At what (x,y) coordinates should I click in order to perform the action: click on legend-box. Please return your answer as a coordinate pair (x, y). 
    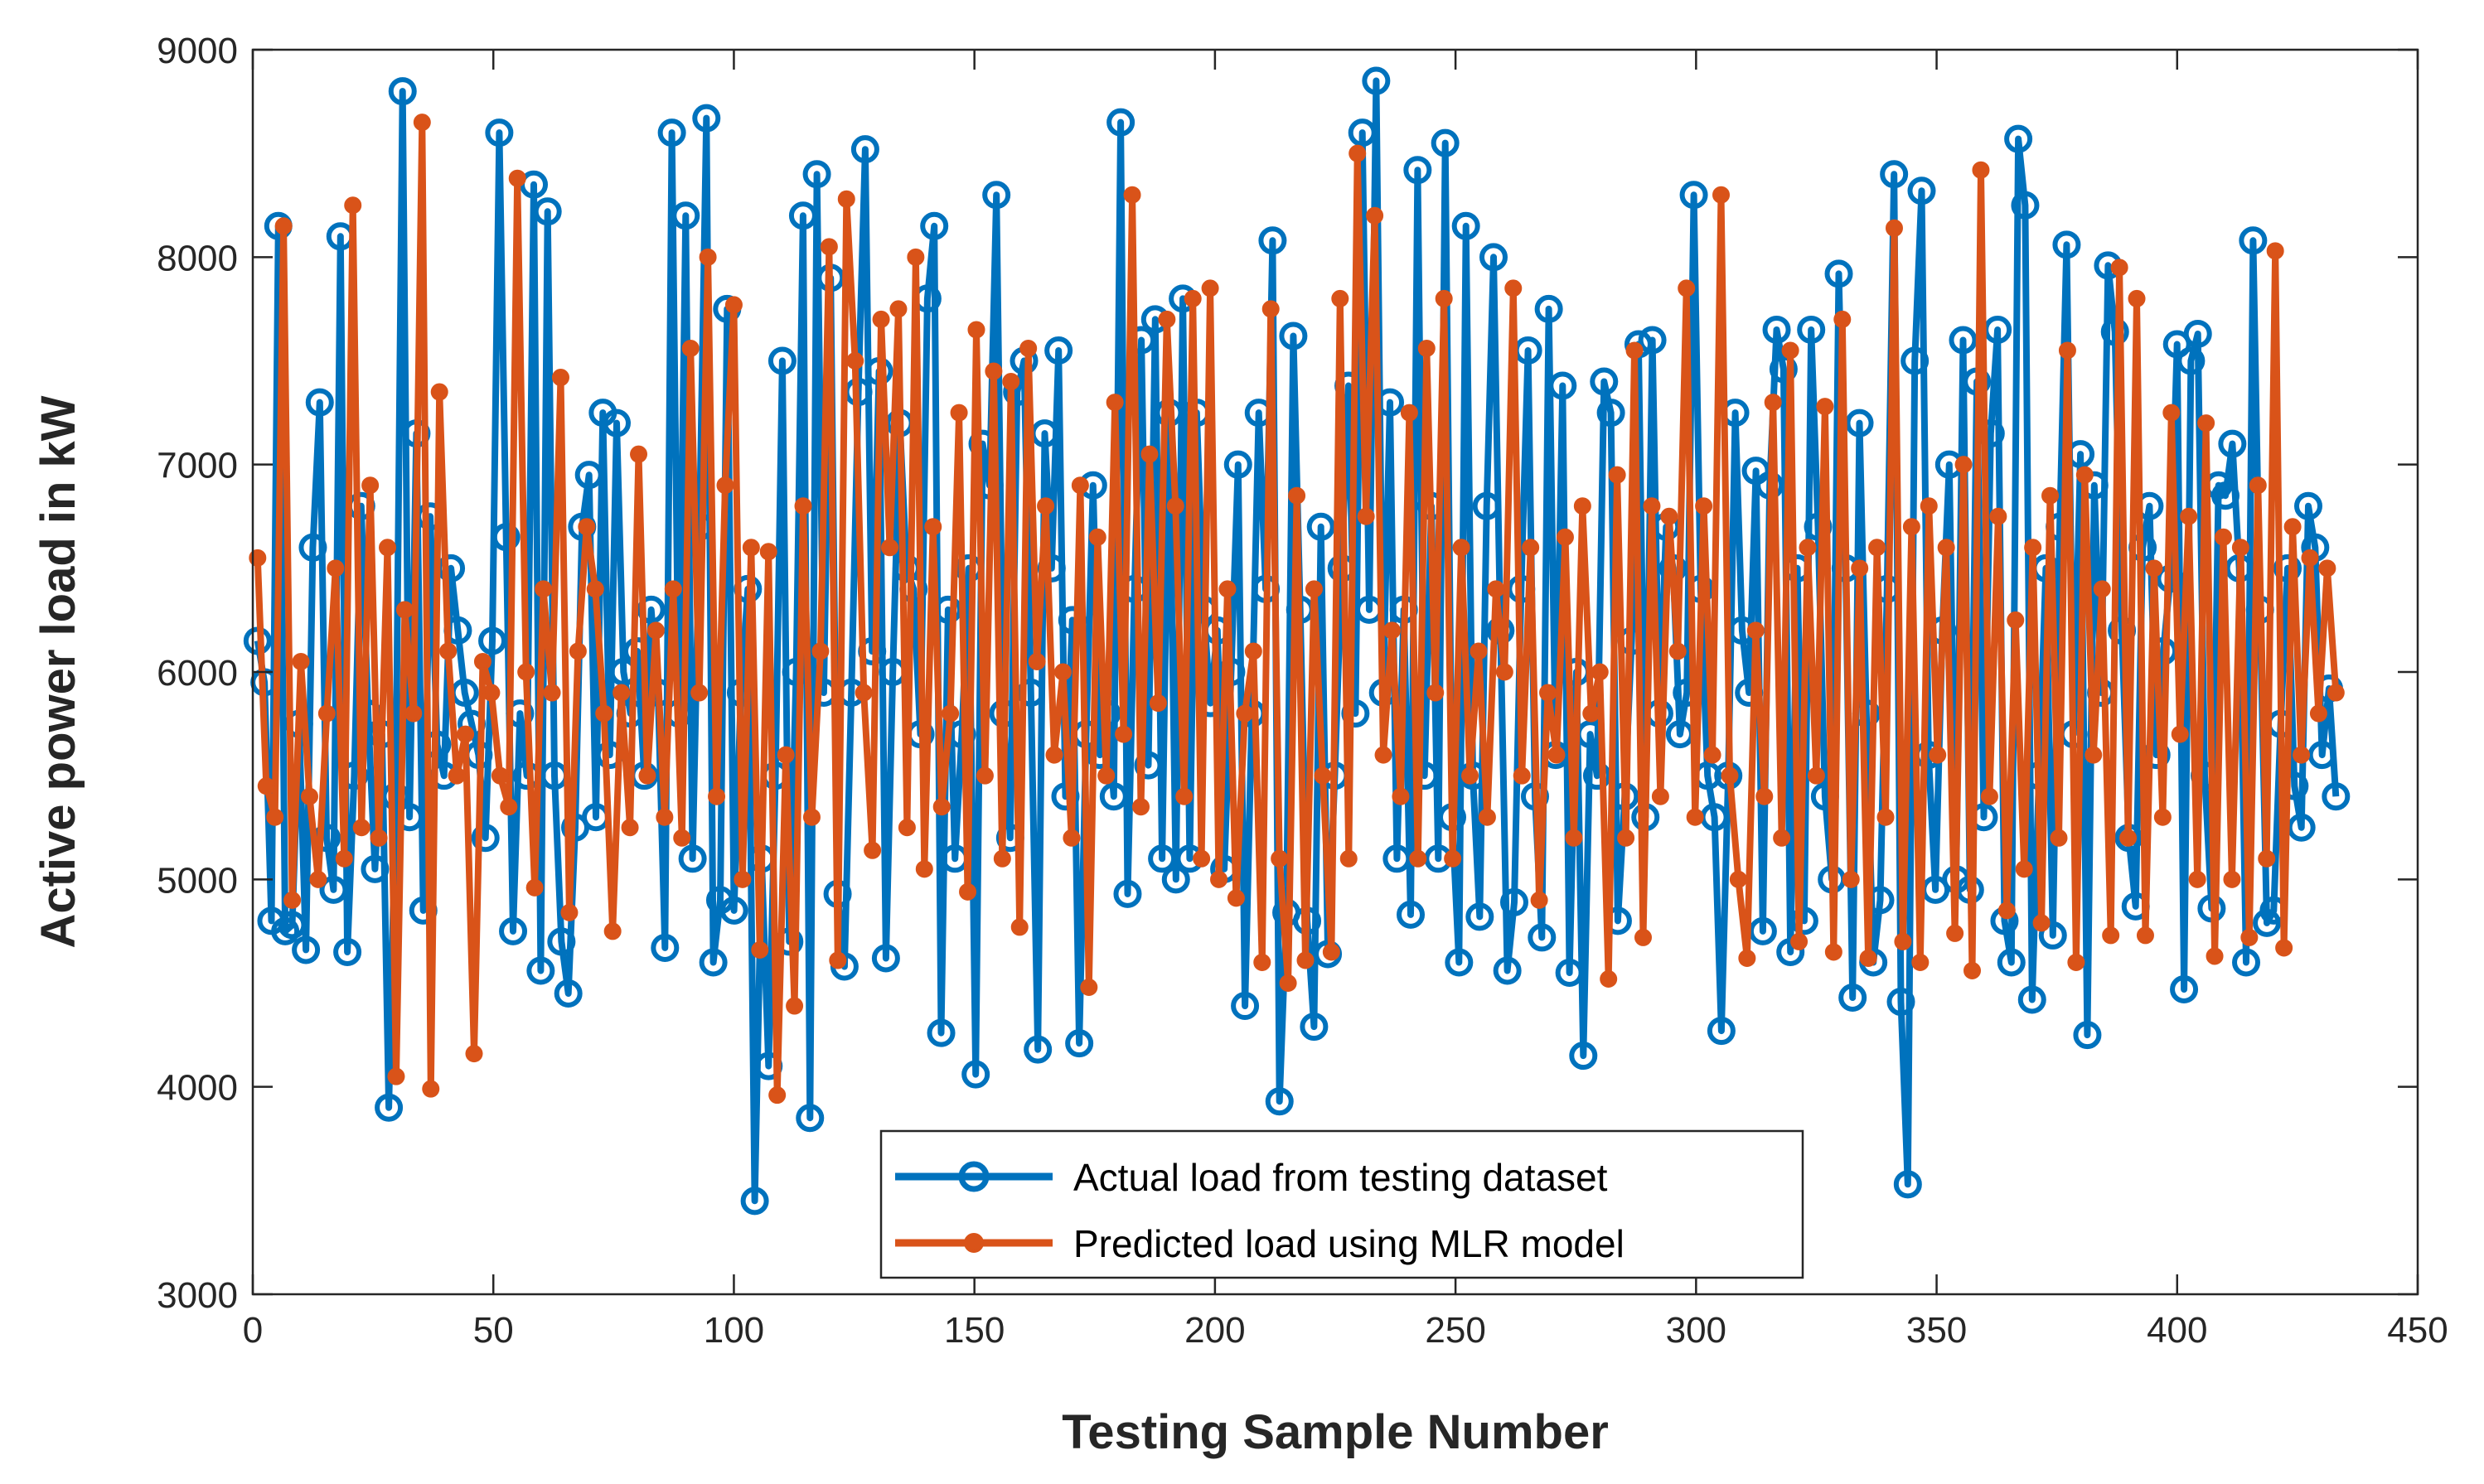
    Looking at the image, I should click on (1341, 1204).